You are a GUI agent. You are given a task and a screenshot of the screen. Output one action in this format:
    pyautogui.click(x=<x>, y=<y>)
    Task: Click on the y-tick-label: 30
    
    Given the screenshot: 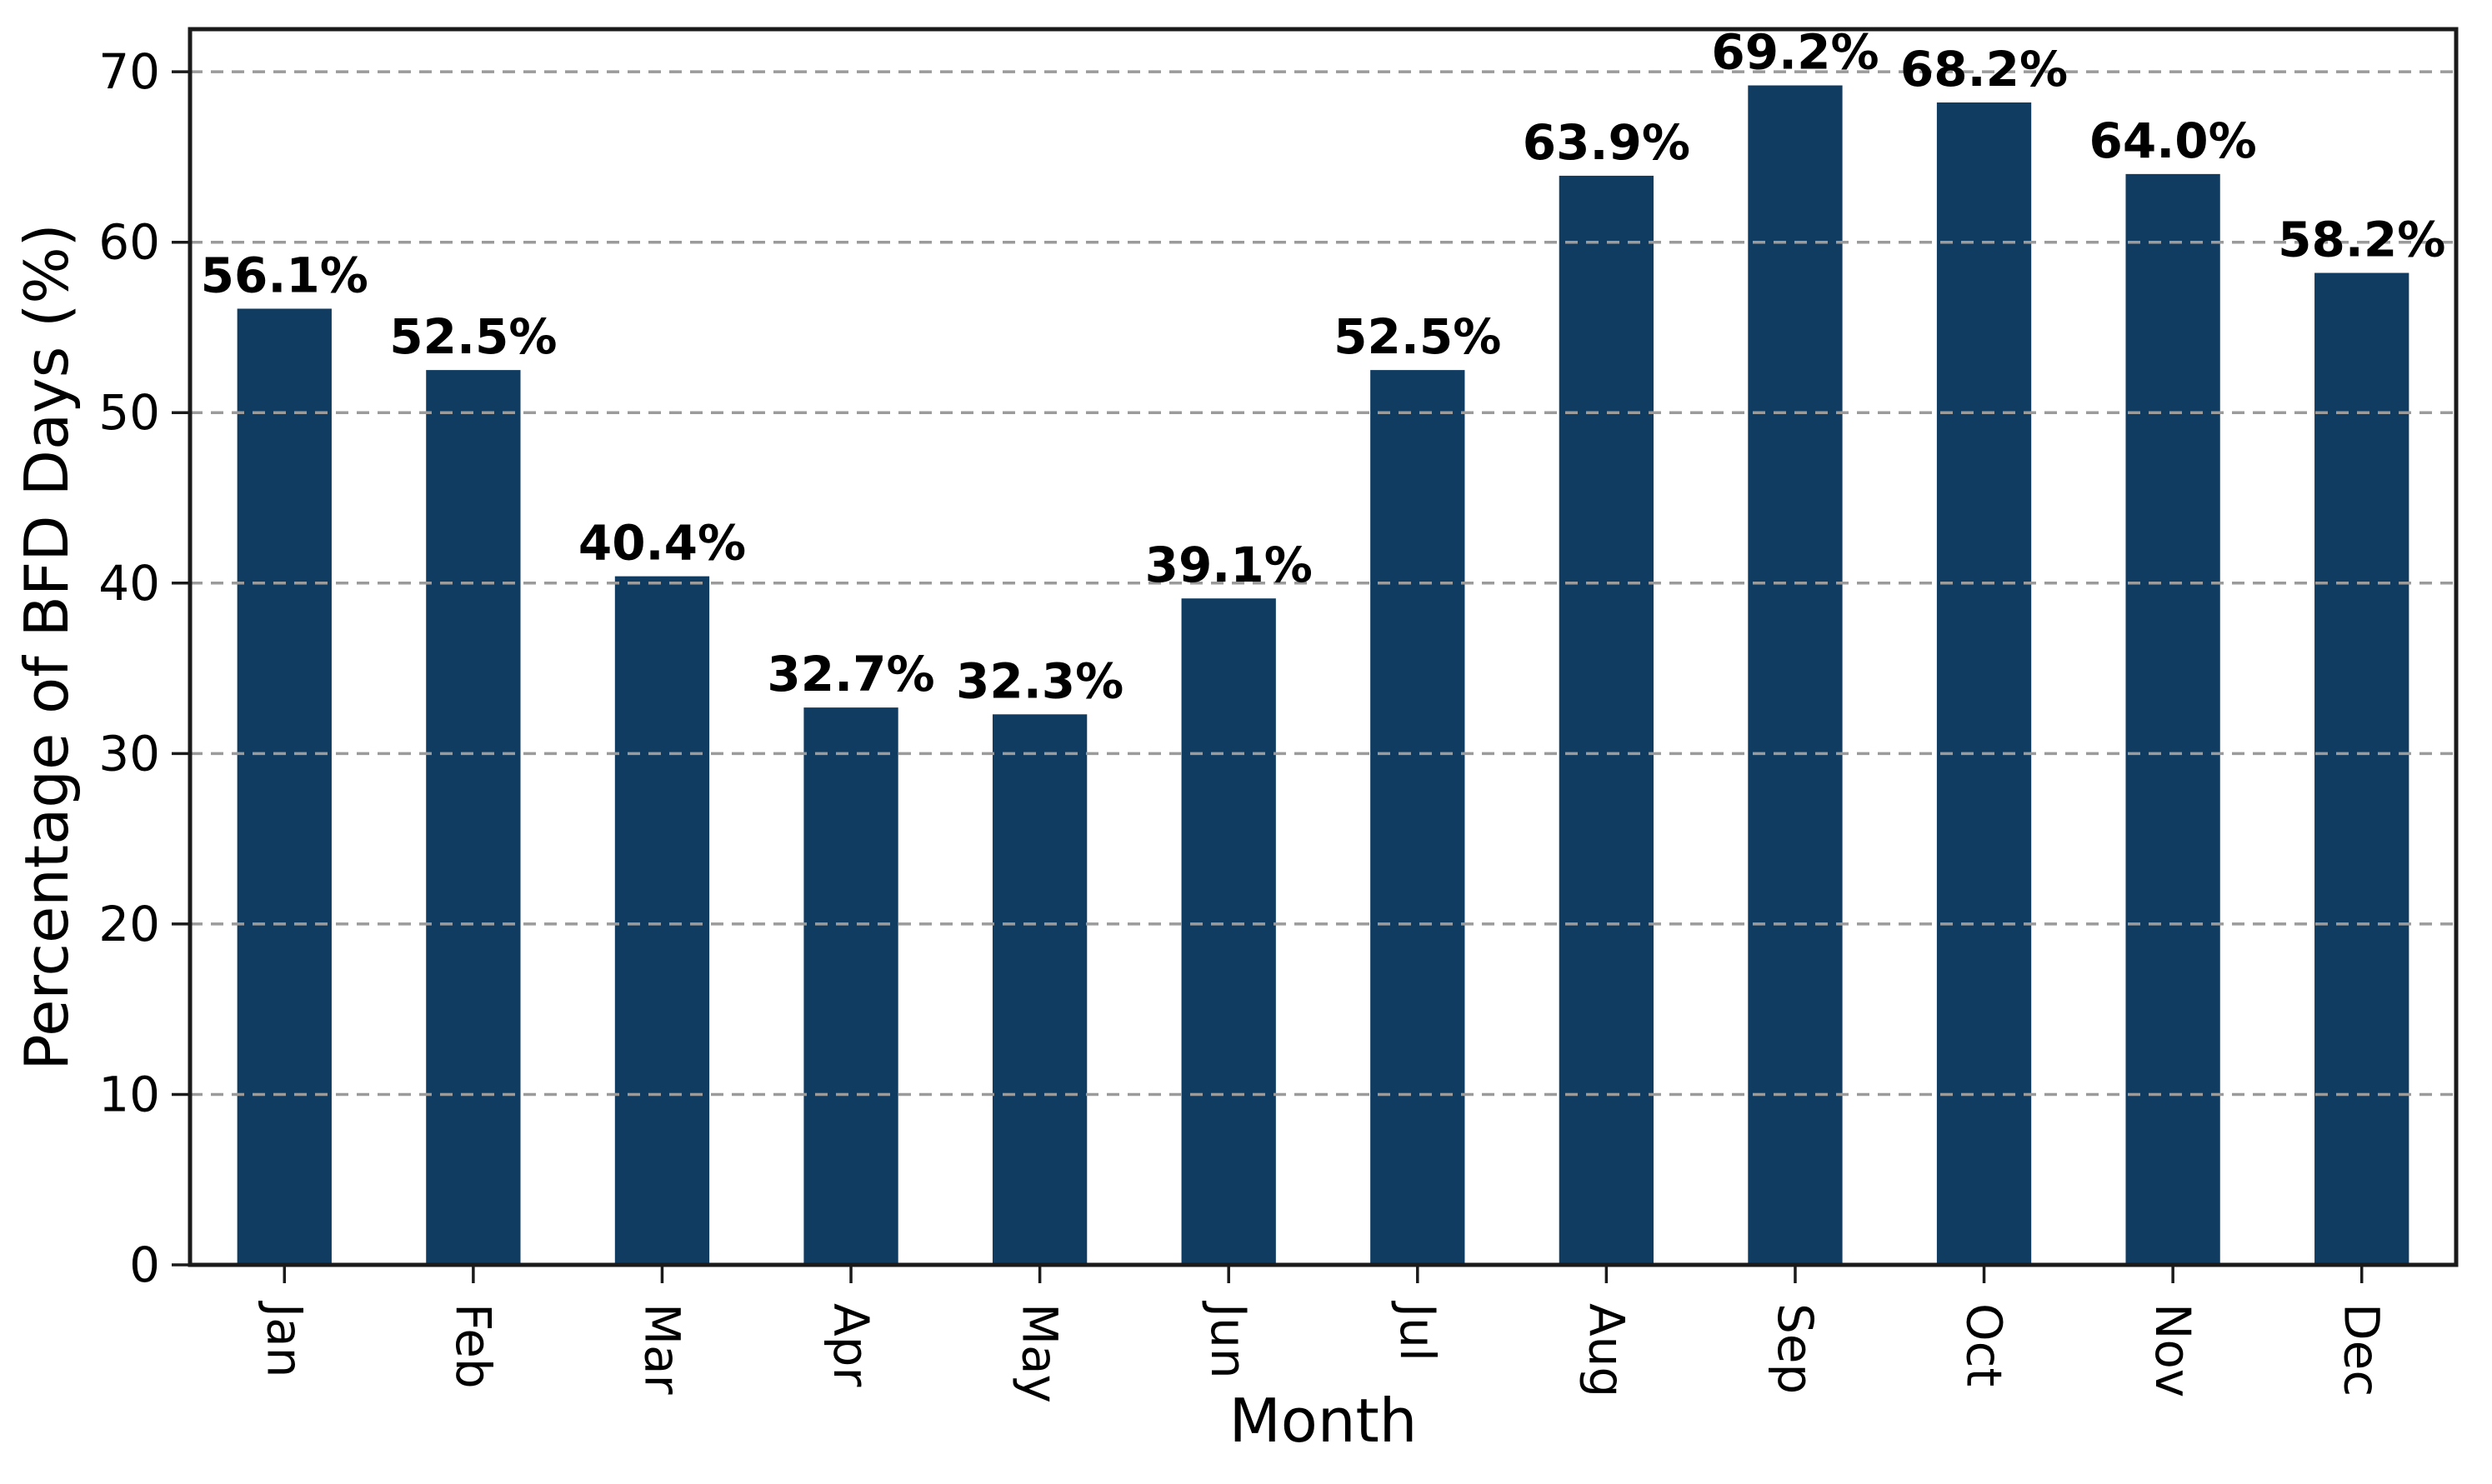 What is the action you would take?
    pyautogui.click(x=129, y=753)
    